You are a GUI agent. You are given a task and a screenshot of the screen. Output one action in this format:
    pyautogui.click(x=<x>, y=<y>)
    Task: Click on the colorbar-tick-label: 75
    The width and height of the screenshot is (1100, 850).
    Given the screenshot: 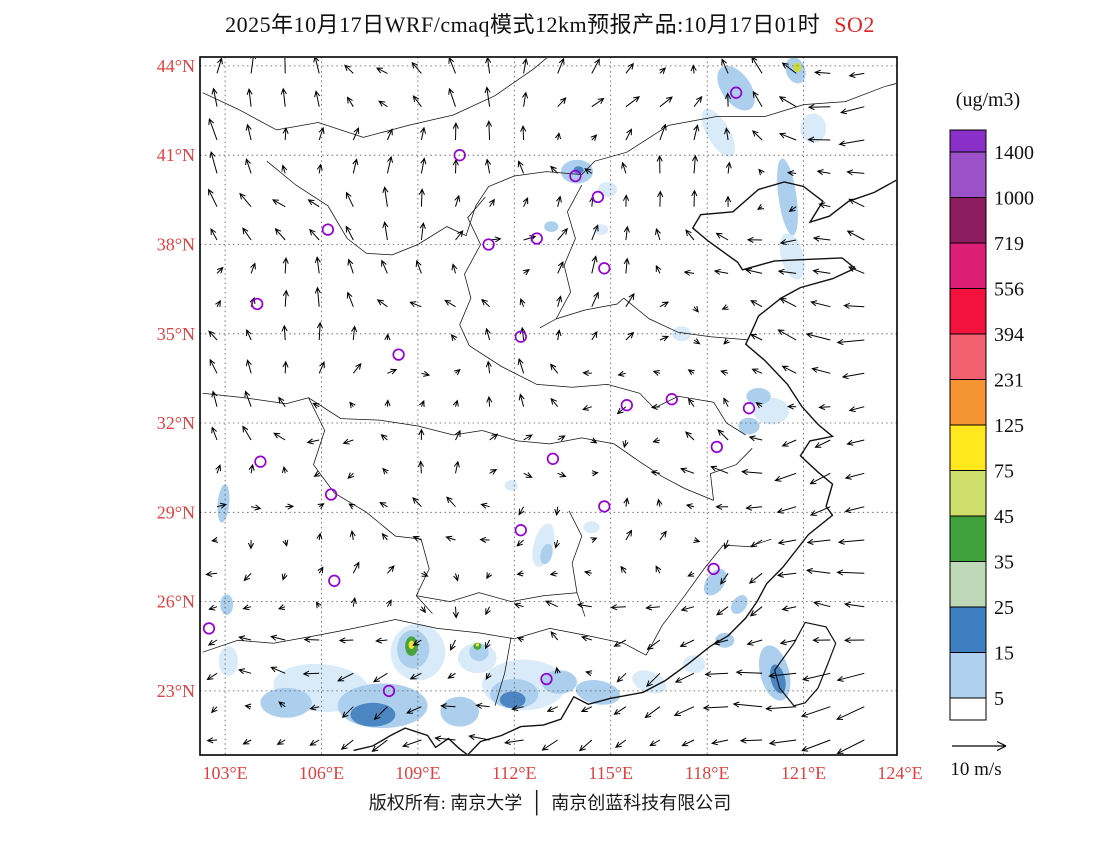 What is the action you would take?
    pyautogui.click(x=1004, y=472)
    